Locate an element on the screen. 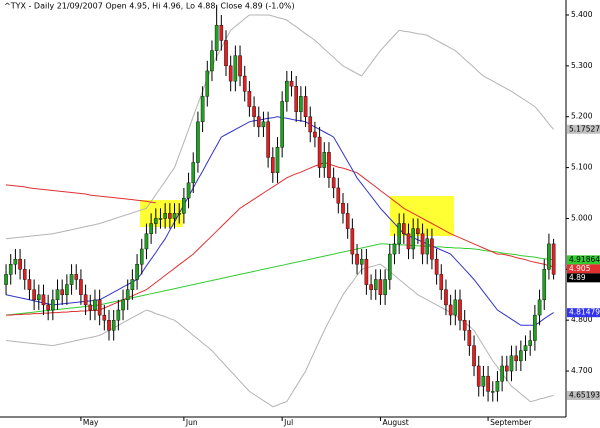  value-tag-label: 4.65193 is located at coordinates (584, 395).